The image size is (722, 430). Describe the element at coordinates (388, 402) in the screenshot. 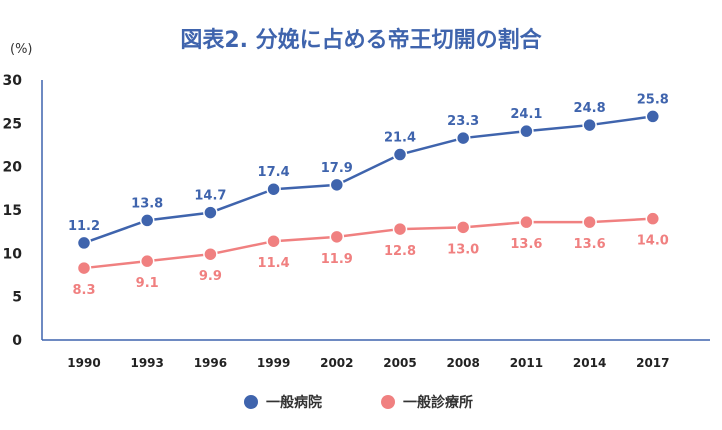

I see `legend-dot-clinic-icon` at that location.